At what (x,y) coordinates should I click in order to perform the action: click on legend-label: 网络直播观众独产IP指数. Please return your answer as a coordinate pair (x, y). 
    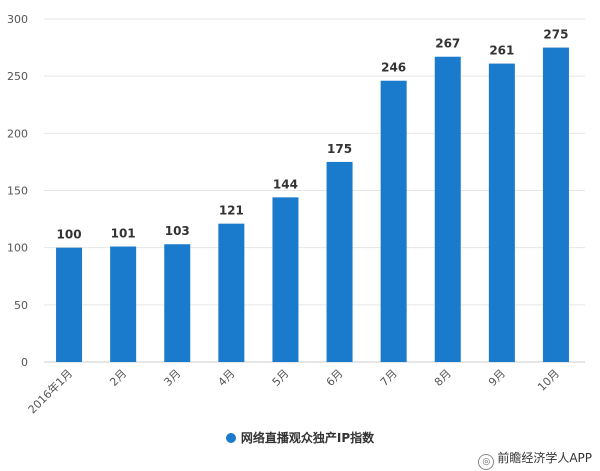
    Looking at the image, I should click on (307, 438).